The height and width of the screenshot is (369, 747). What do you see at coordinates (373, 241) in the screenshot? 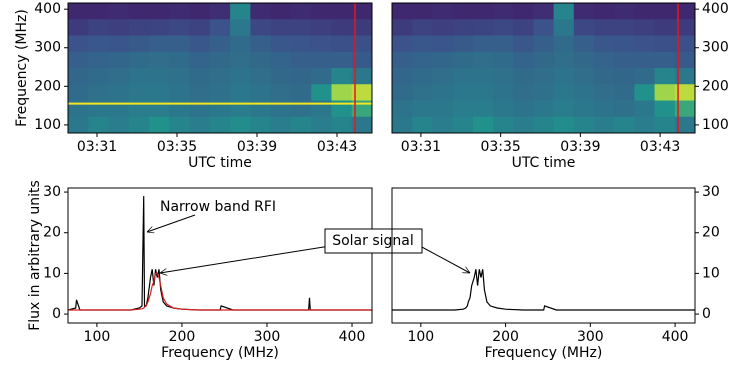
I see `annotation-box` at bounding box center [373, 241].